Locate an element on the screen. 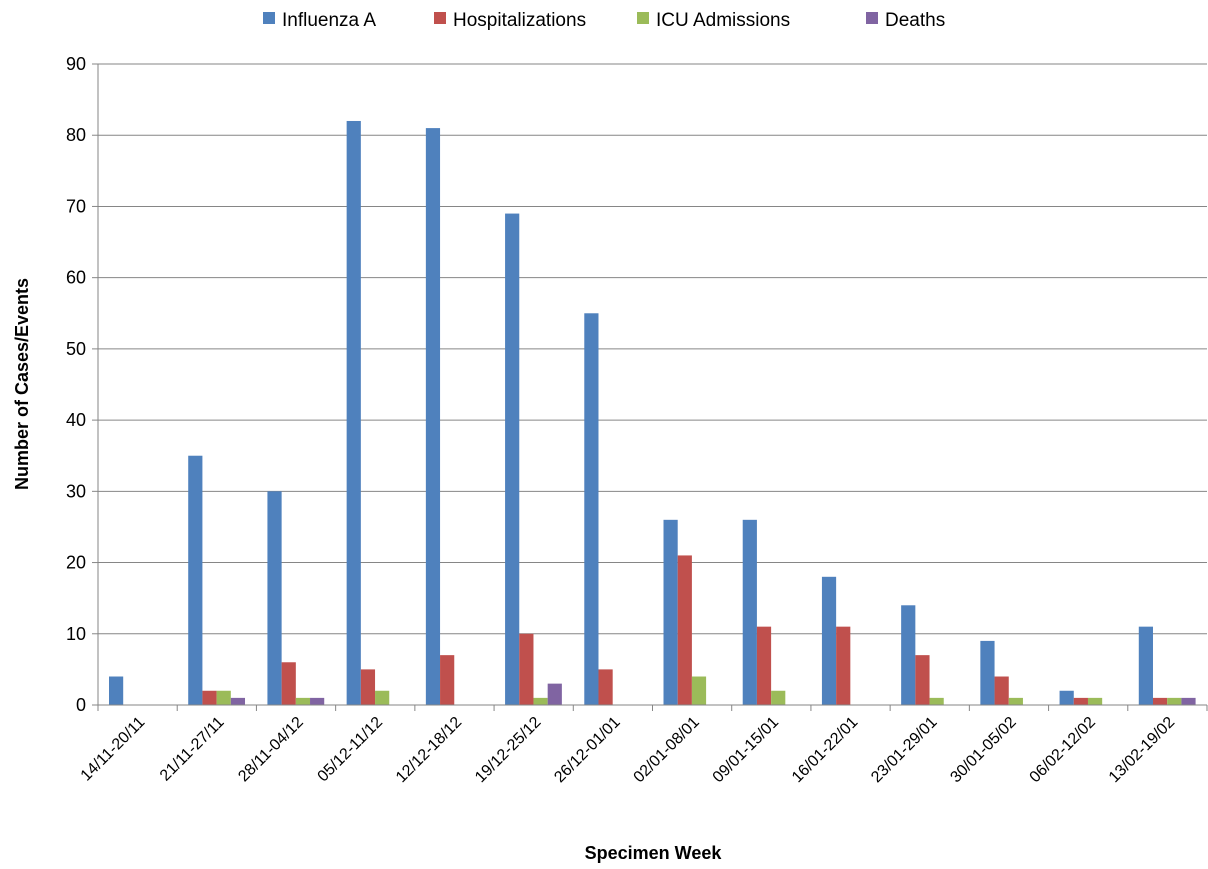 The image size is (1208, 869). x-tick-label: 21/11-27/11 is located at coordinates (192, 749).